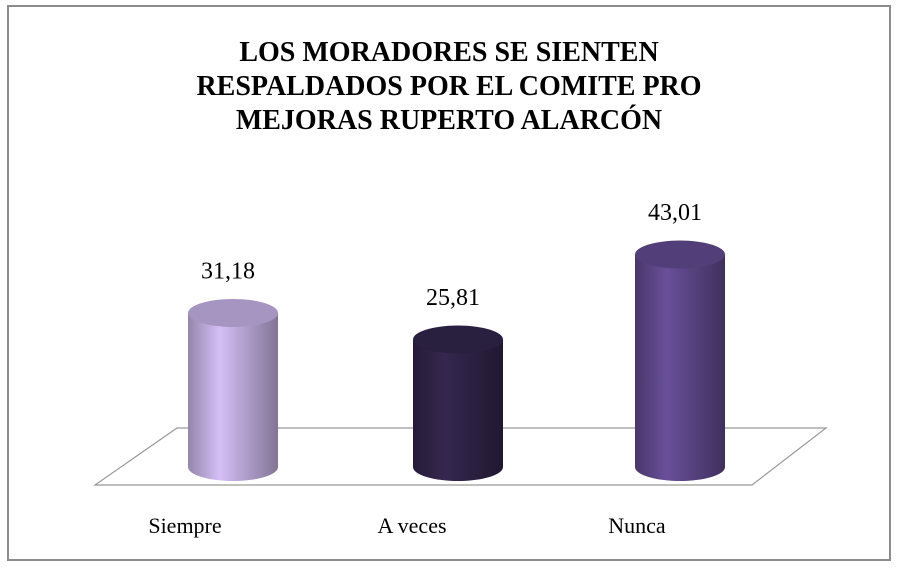 The image size is (899, 568). I want to click on x-tick-label: Nunca, so click(637, 525).